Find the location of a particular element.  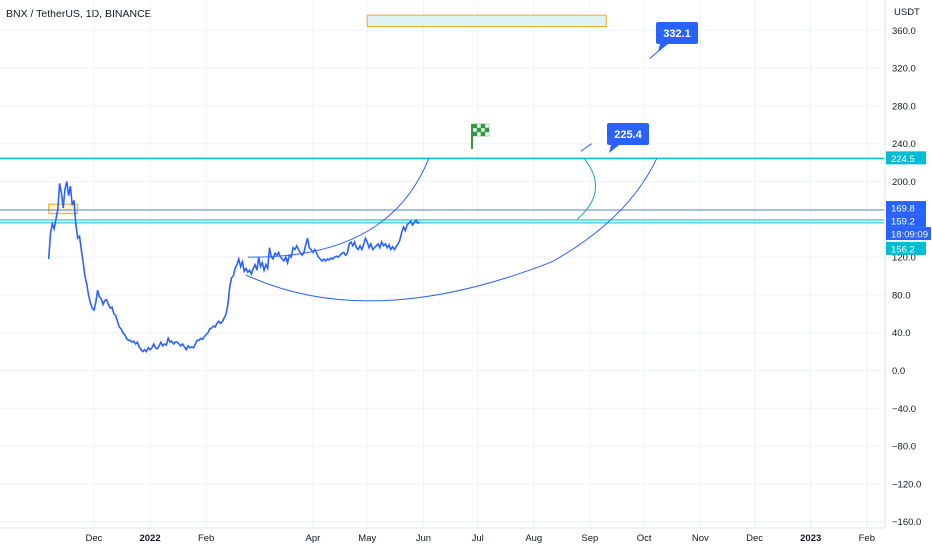

price-line is located at coordinates (234, 267).